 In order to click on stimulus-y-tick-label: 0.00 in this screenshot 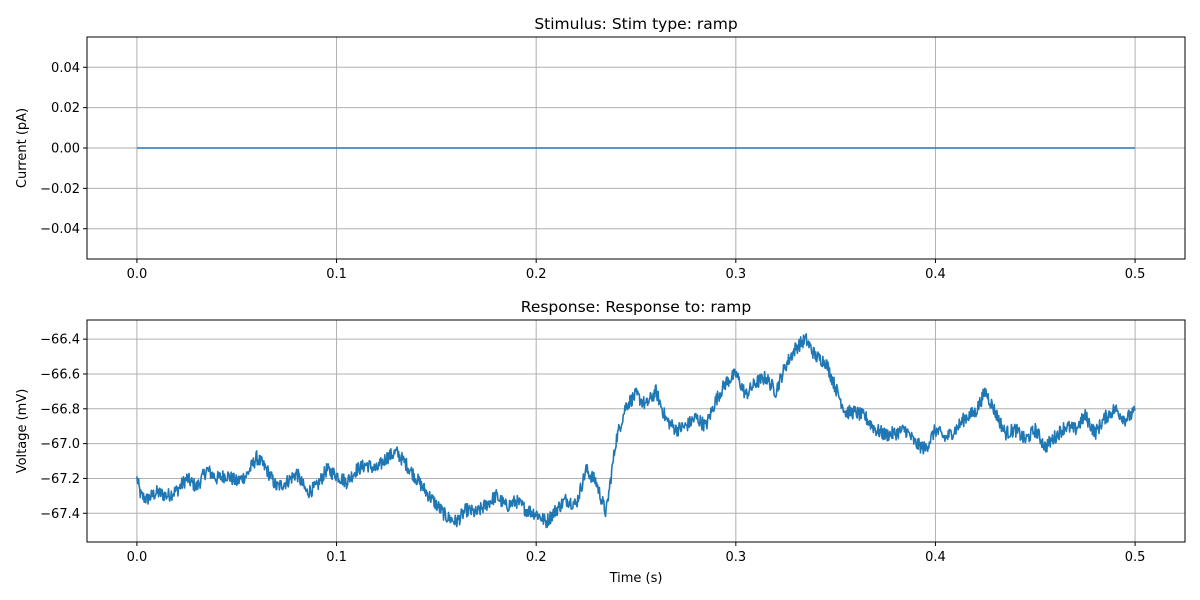, I will do `click(65, 149)`.